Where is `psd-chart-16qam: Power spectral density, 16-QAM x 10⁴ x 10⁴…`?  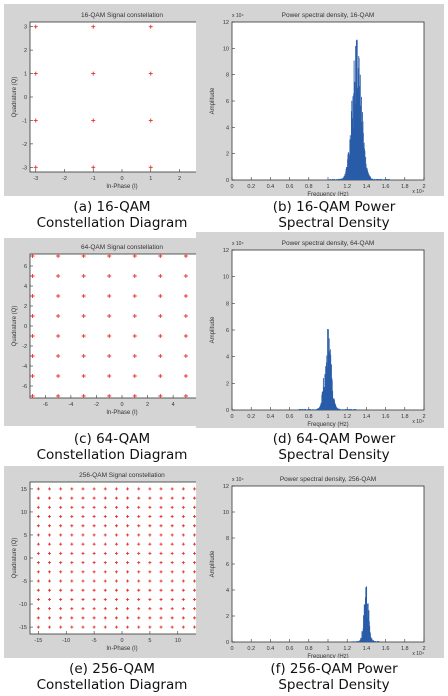
psd-chart-16qam: Power spectral density, 16-QAM x 10⁴ x 10⁴… is located at coordinates (318, 104).